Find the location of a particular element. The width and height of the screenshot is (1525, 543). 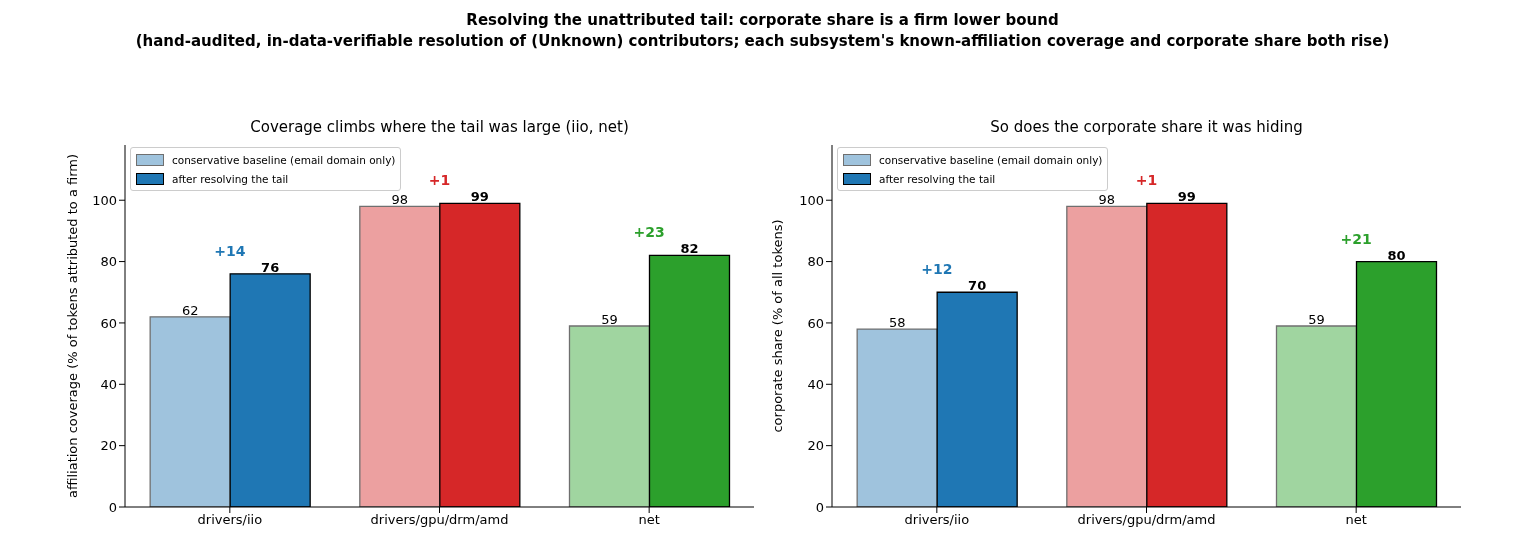

chart-title: So does the corporate share it was hiding is located at coordinates (1146, 127).